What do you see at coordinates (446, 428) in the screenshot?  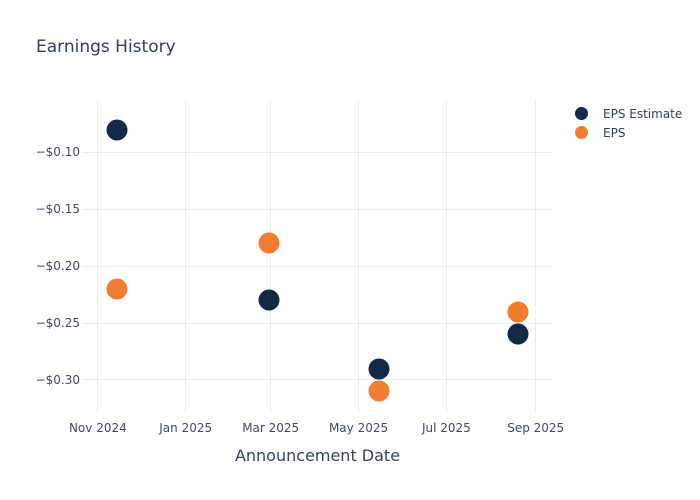 I see `x-tick-label: Jul 2025` at bounding box center [446, 428].